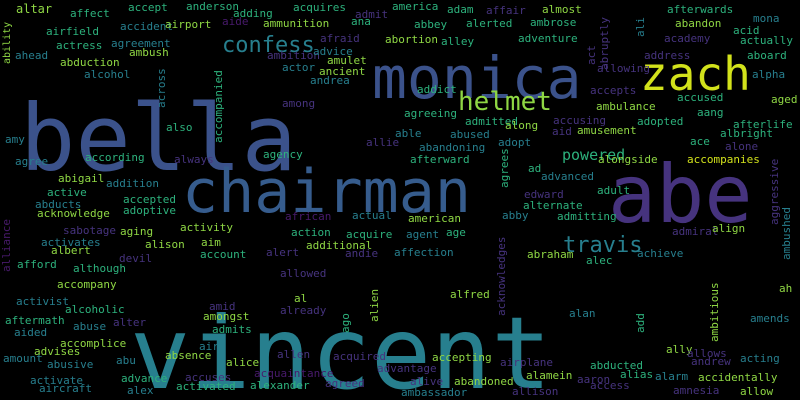 Image resolution: width=800 pixels, height=400 pixels. What do you see at coordinates (371, 14) in the screenshot?
I see `word-admit: admit` at bounding box center [371, 14].